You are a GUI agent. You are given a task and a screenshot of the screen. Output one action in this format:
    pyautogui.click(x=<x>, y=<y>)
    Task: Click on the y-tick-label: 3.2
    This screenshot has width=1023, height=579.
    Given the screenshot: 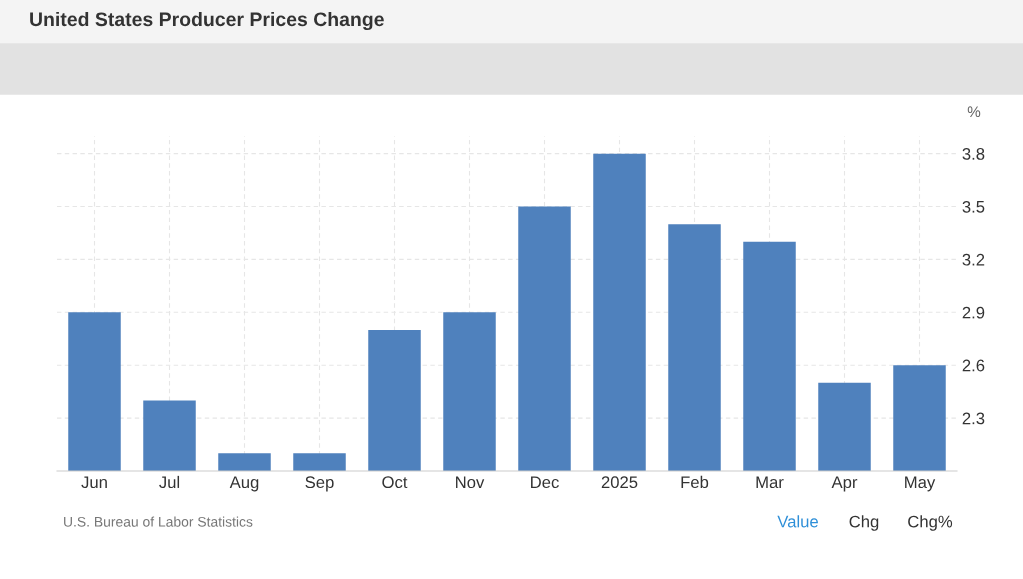 What is the action you would take?
    pyautogui.click(x=973, y=259)
    